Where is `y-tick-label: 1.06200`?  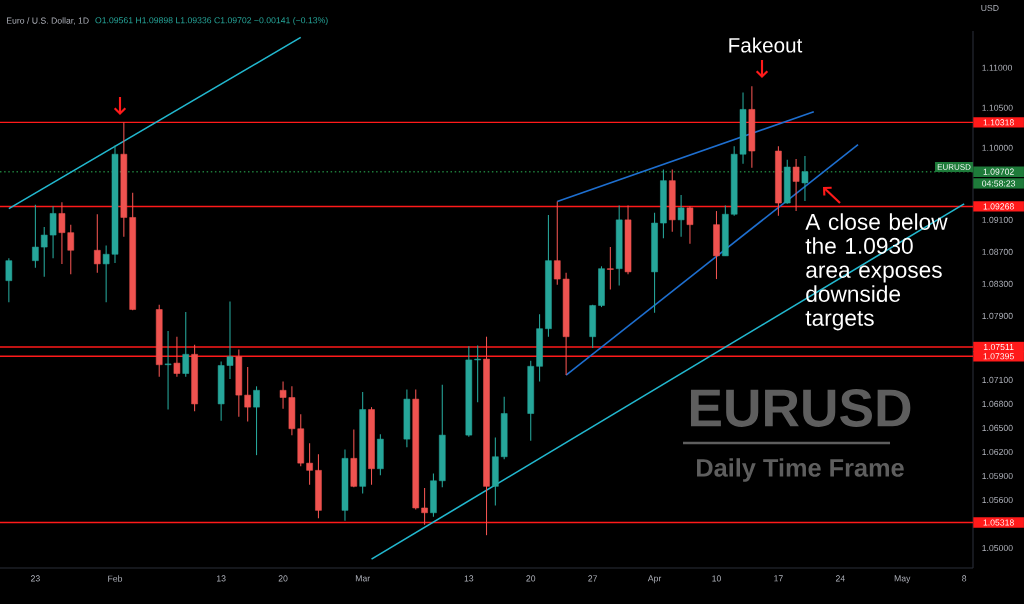
y-tick-label: 1.06200 is located at coordinates (997, 452).